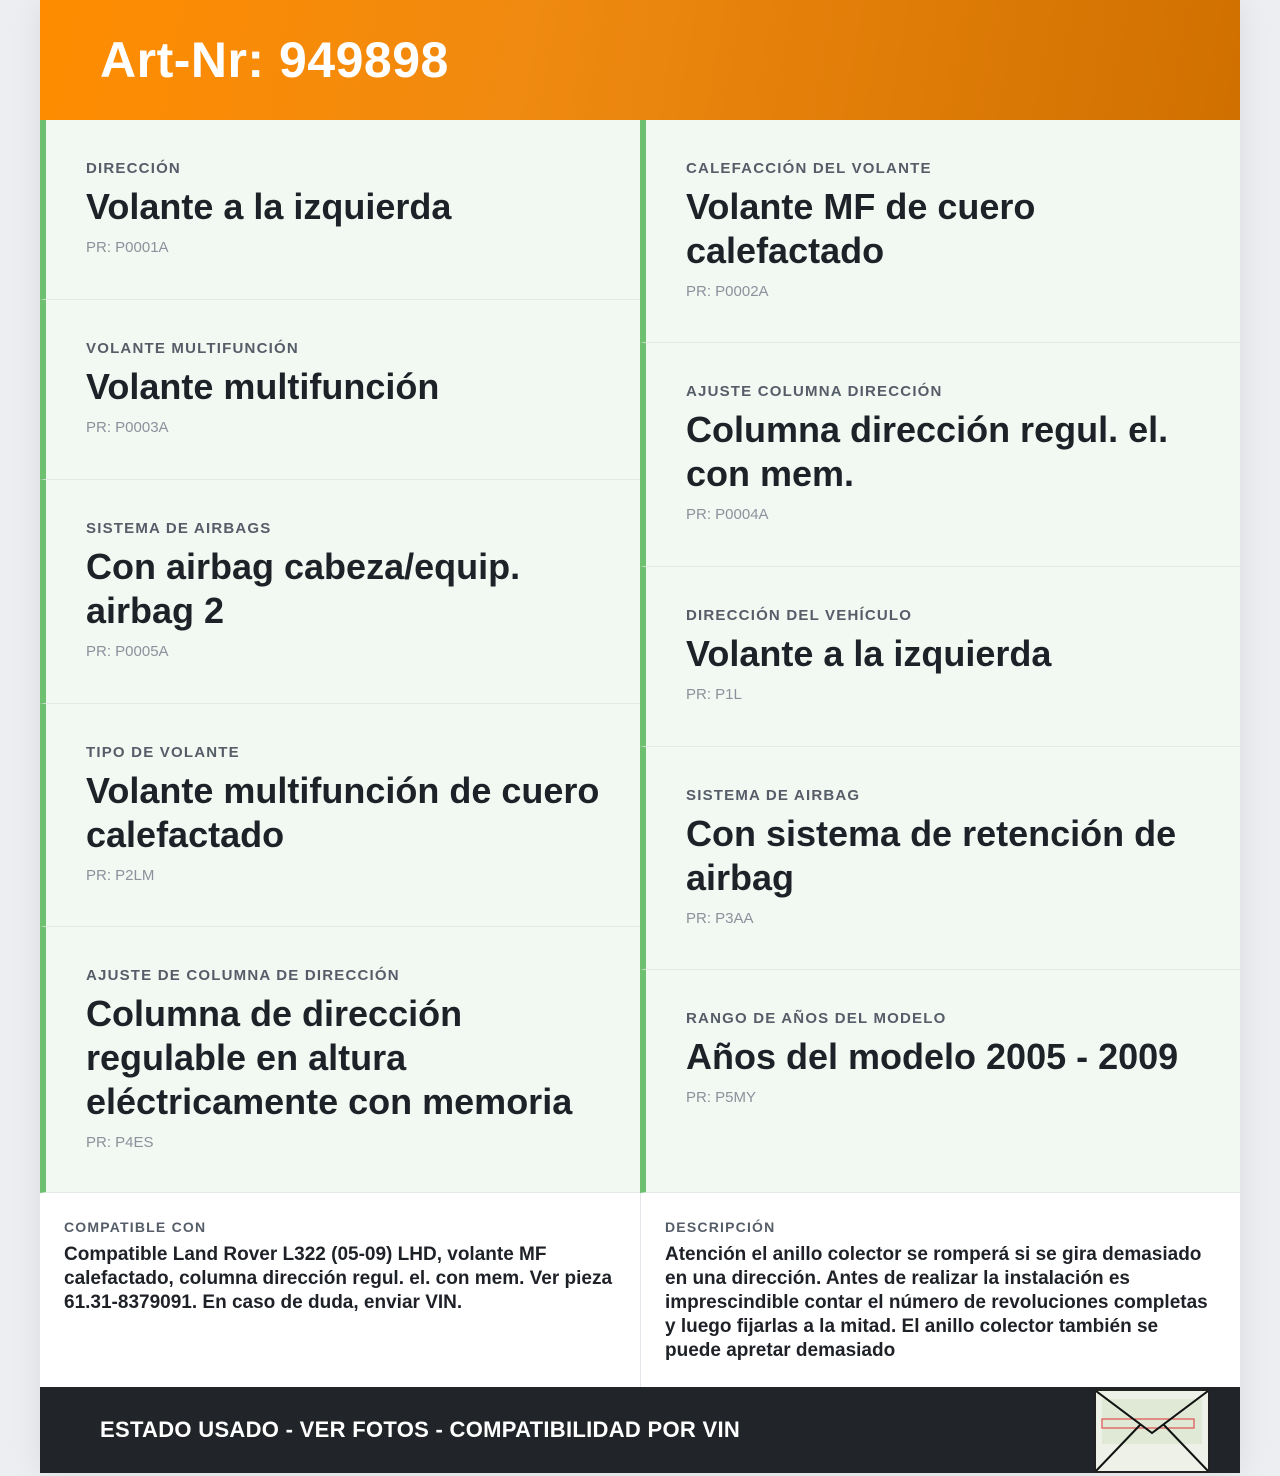 This screenshot has height=1476, width=1280. Describe the element at coordinates (263, 386) in the screenshot. I see `spec-title: Volante multifunción` at that location.